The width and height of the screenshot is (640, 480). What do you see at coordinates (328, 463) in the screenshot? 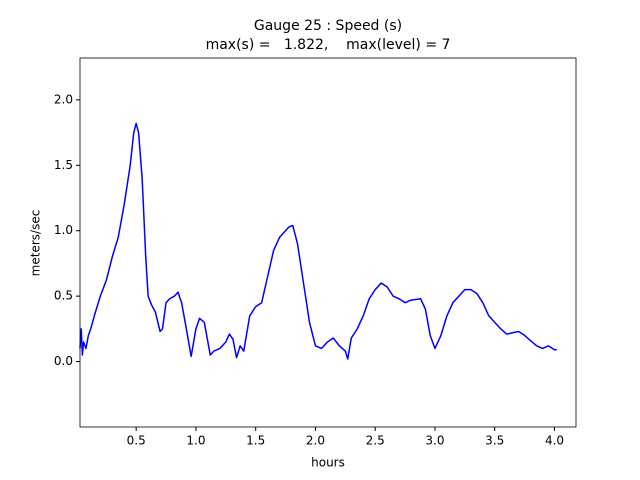
I see `x-axis-label: hours` at bounding box center [328, 463].